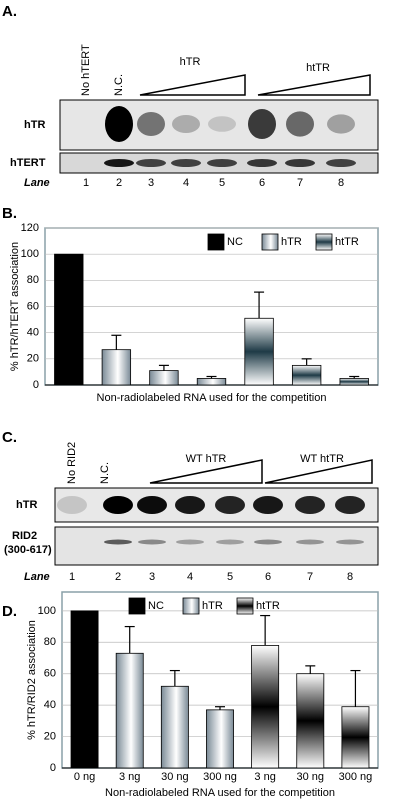  I want to click on lane-header: No RID2, so click(72, 463).